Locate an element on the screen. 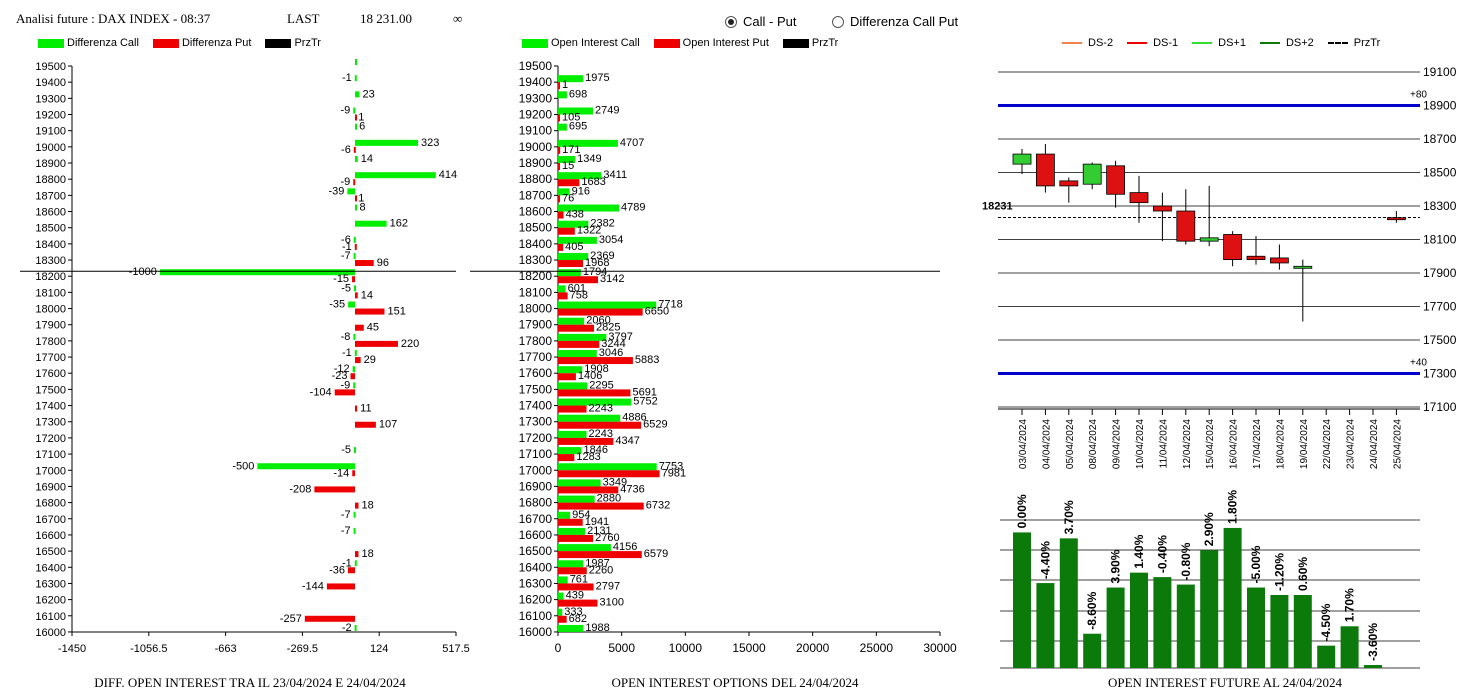 Image resolution: width=1462 pixels, height=697 pixels. x-tick-label: -269.5 is located at coordinates (302, 649).